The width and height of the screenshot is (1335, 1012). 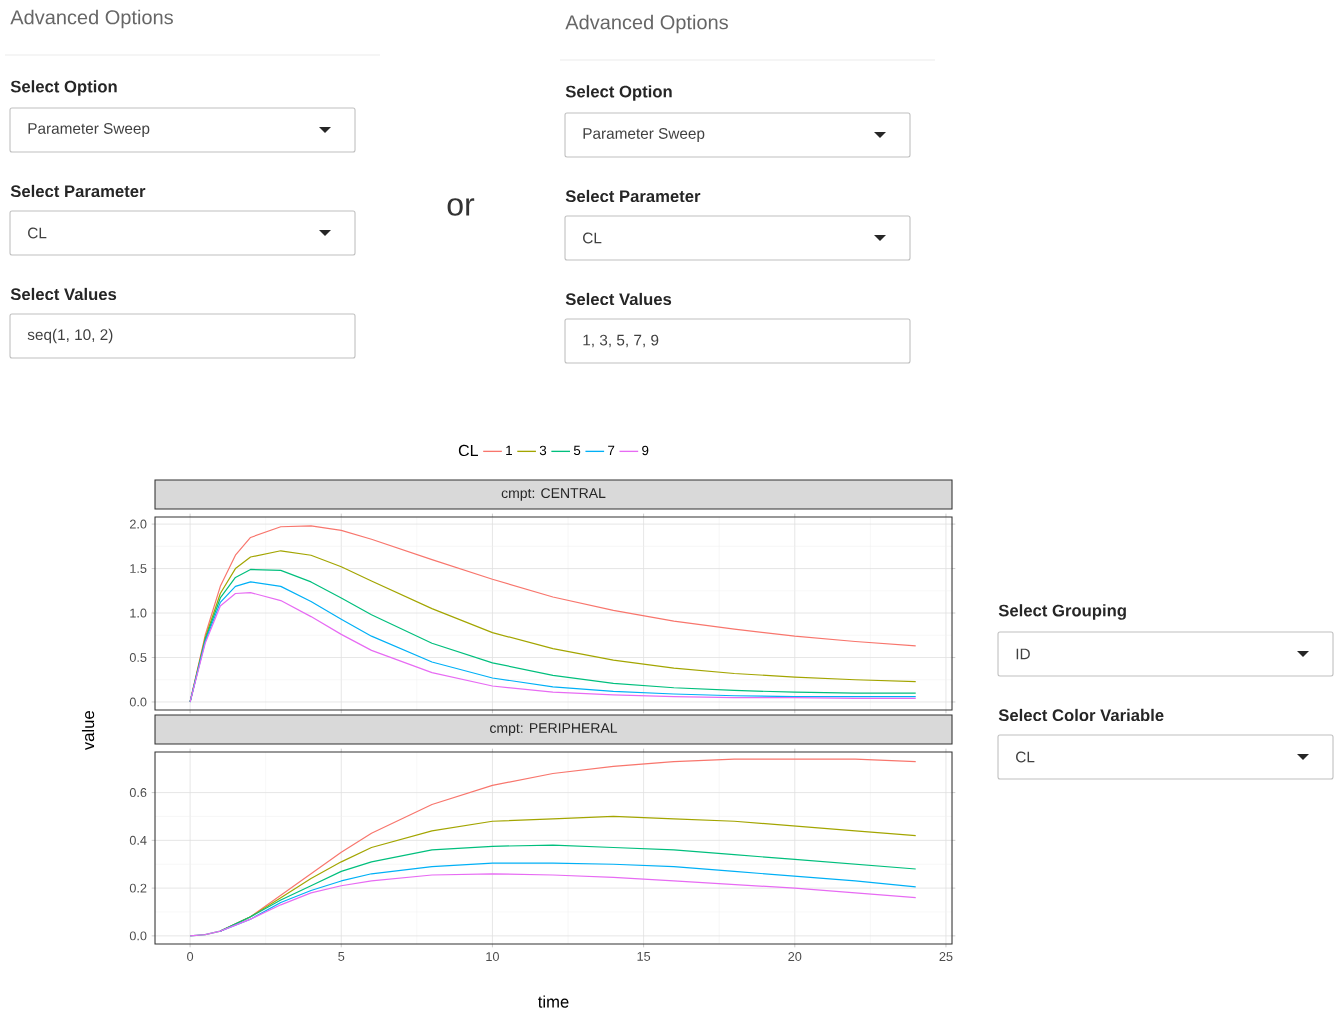 I want to click on x-tick-label: 20, so click(x=795, y=956).